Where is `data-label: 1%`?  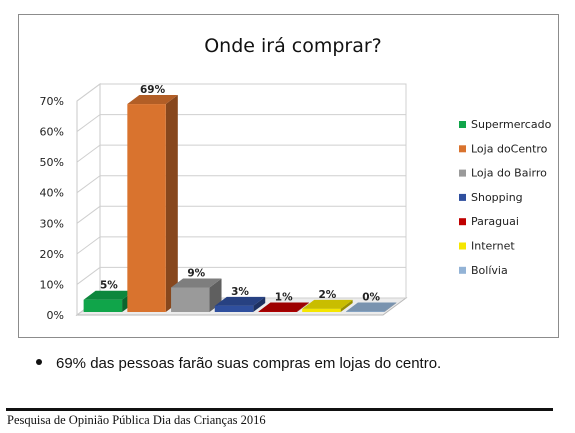
data-label: 1% is located at coordinates (284, 298).